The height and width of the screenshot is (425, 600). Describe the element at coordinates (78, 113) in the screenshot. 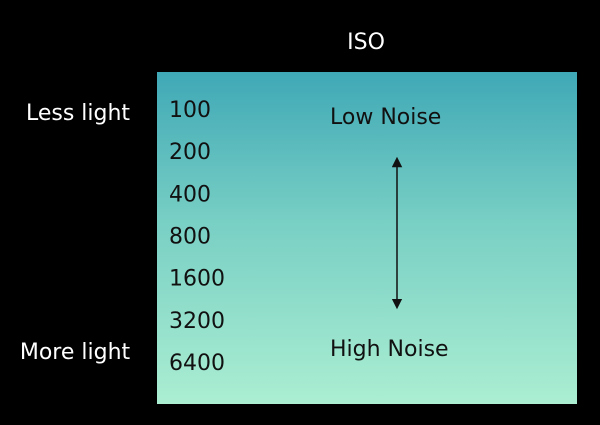

I see `less-light-label: Less light` at that location.